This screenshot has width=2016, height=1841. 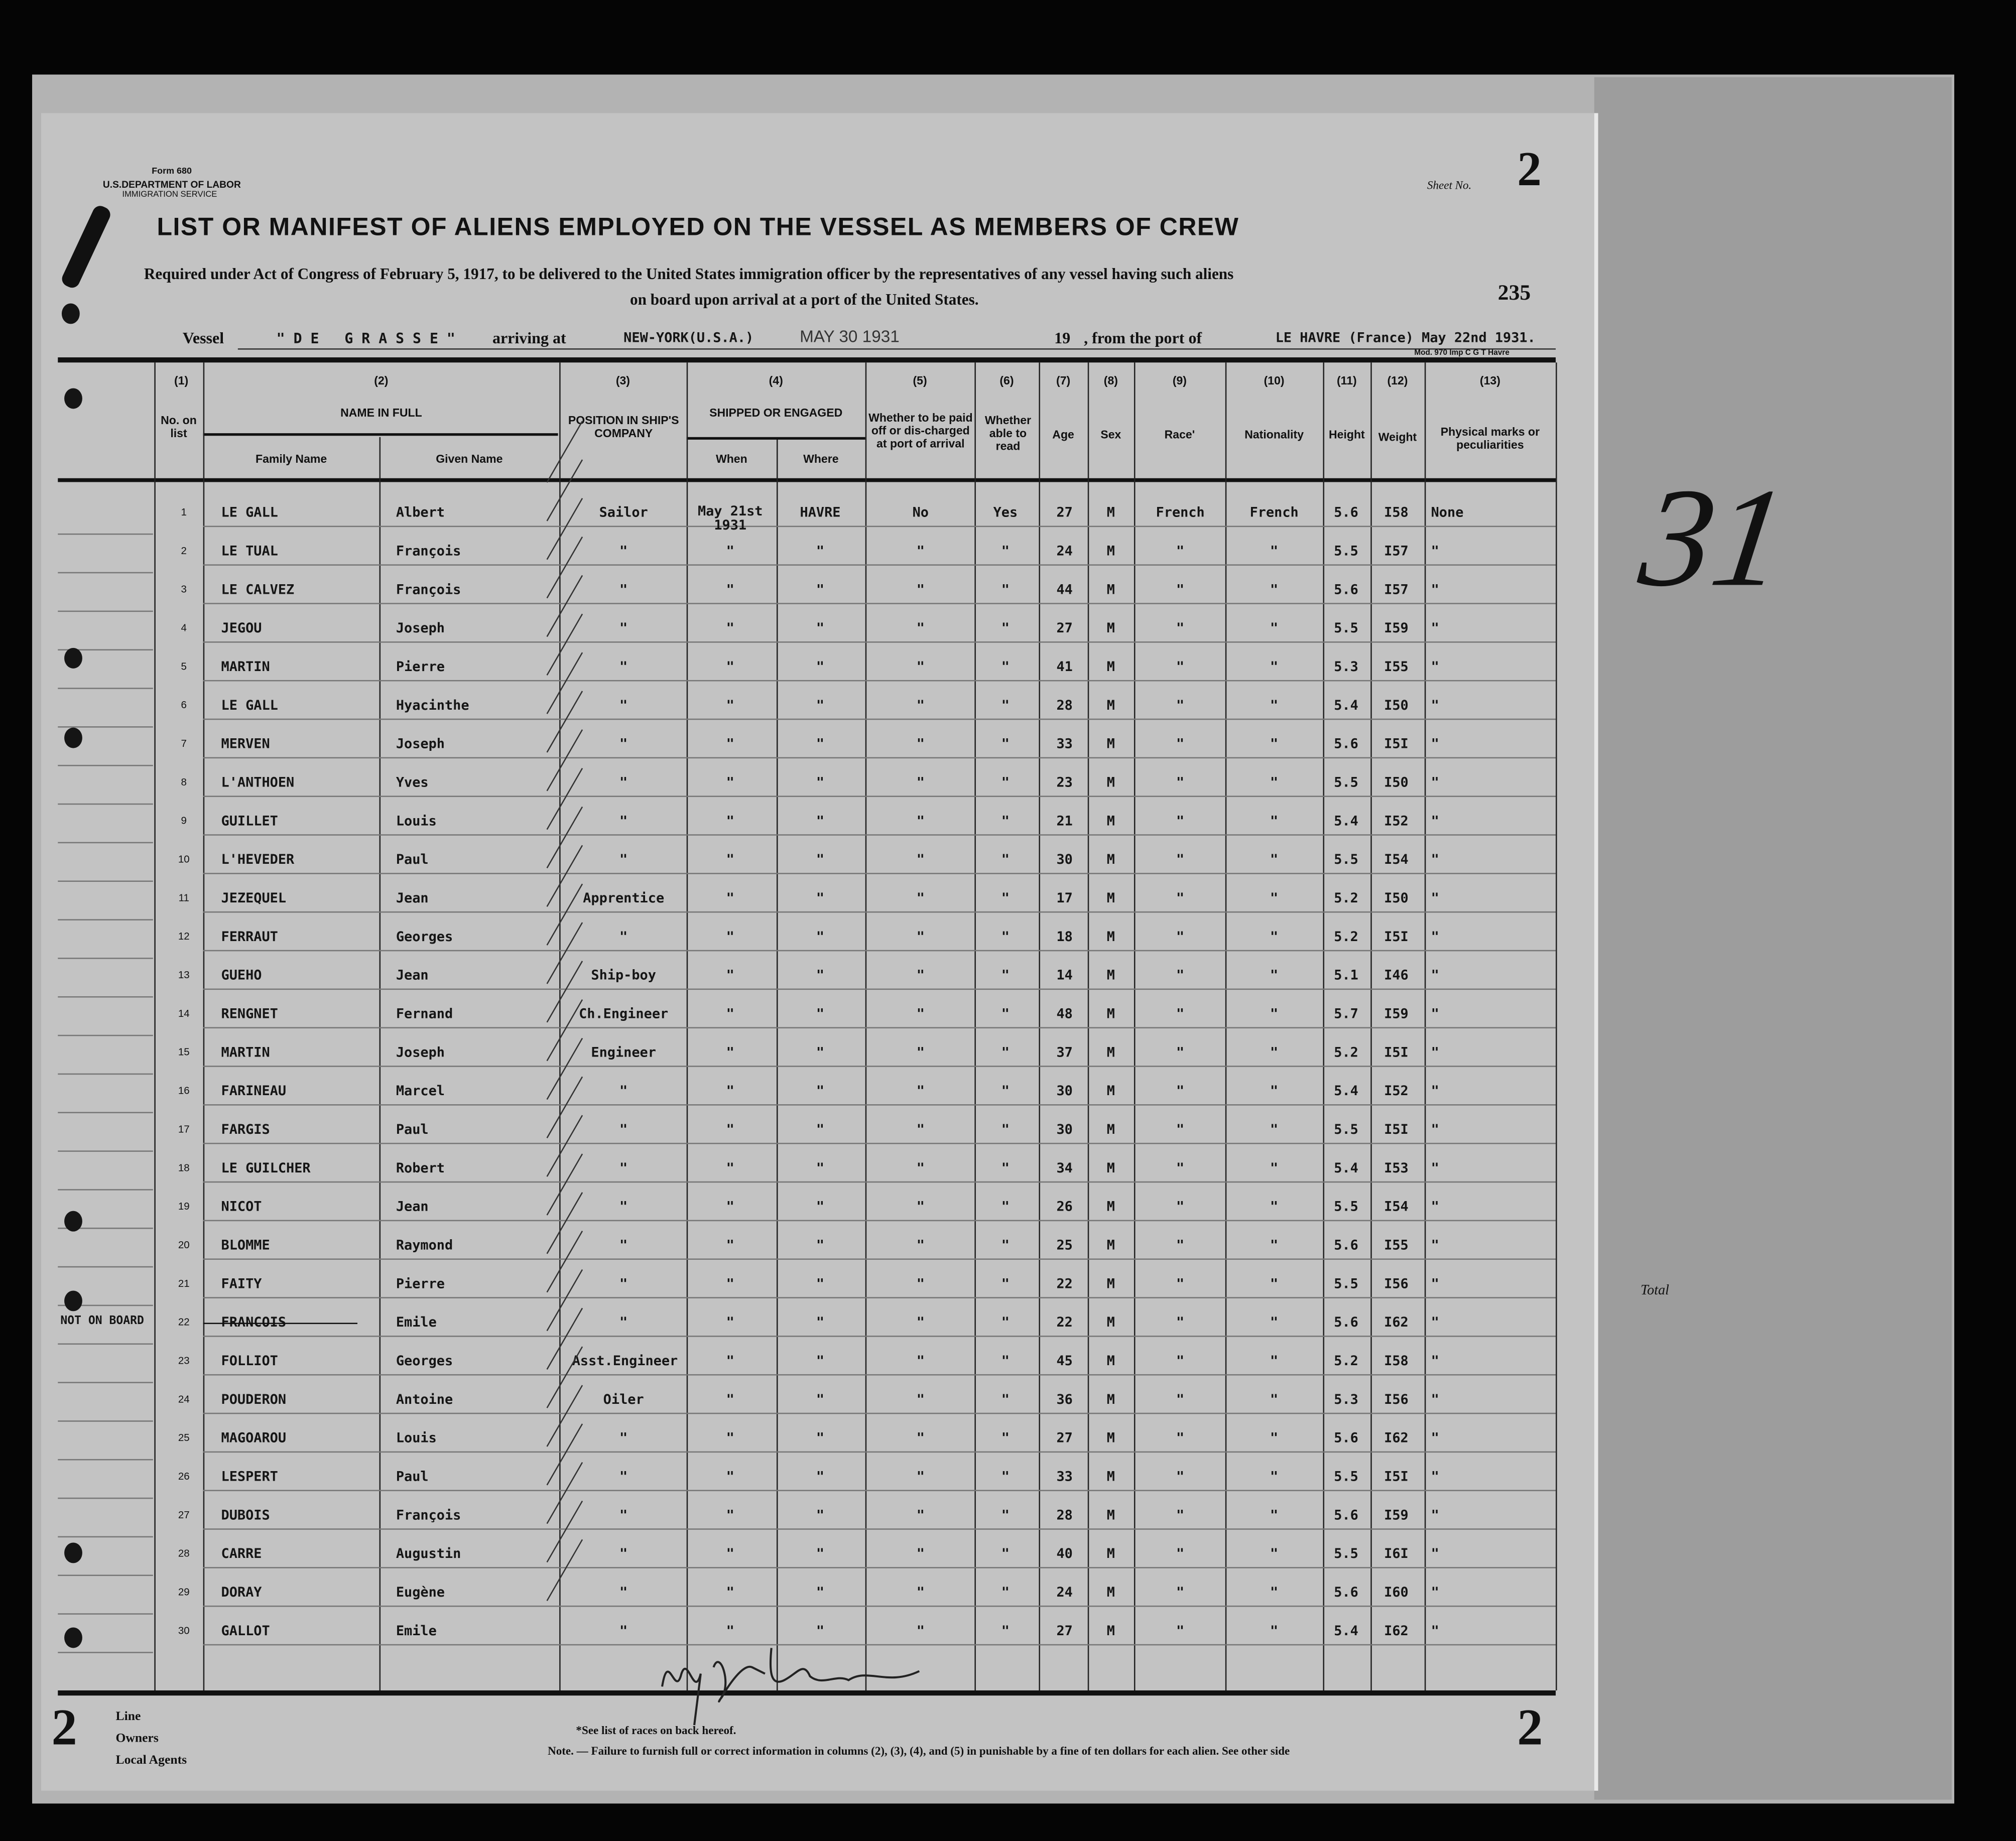 What do you see at coordinates (1064, 1593) in the screenshot?
I see `age: 24` at bounding box center [1064, 1593].